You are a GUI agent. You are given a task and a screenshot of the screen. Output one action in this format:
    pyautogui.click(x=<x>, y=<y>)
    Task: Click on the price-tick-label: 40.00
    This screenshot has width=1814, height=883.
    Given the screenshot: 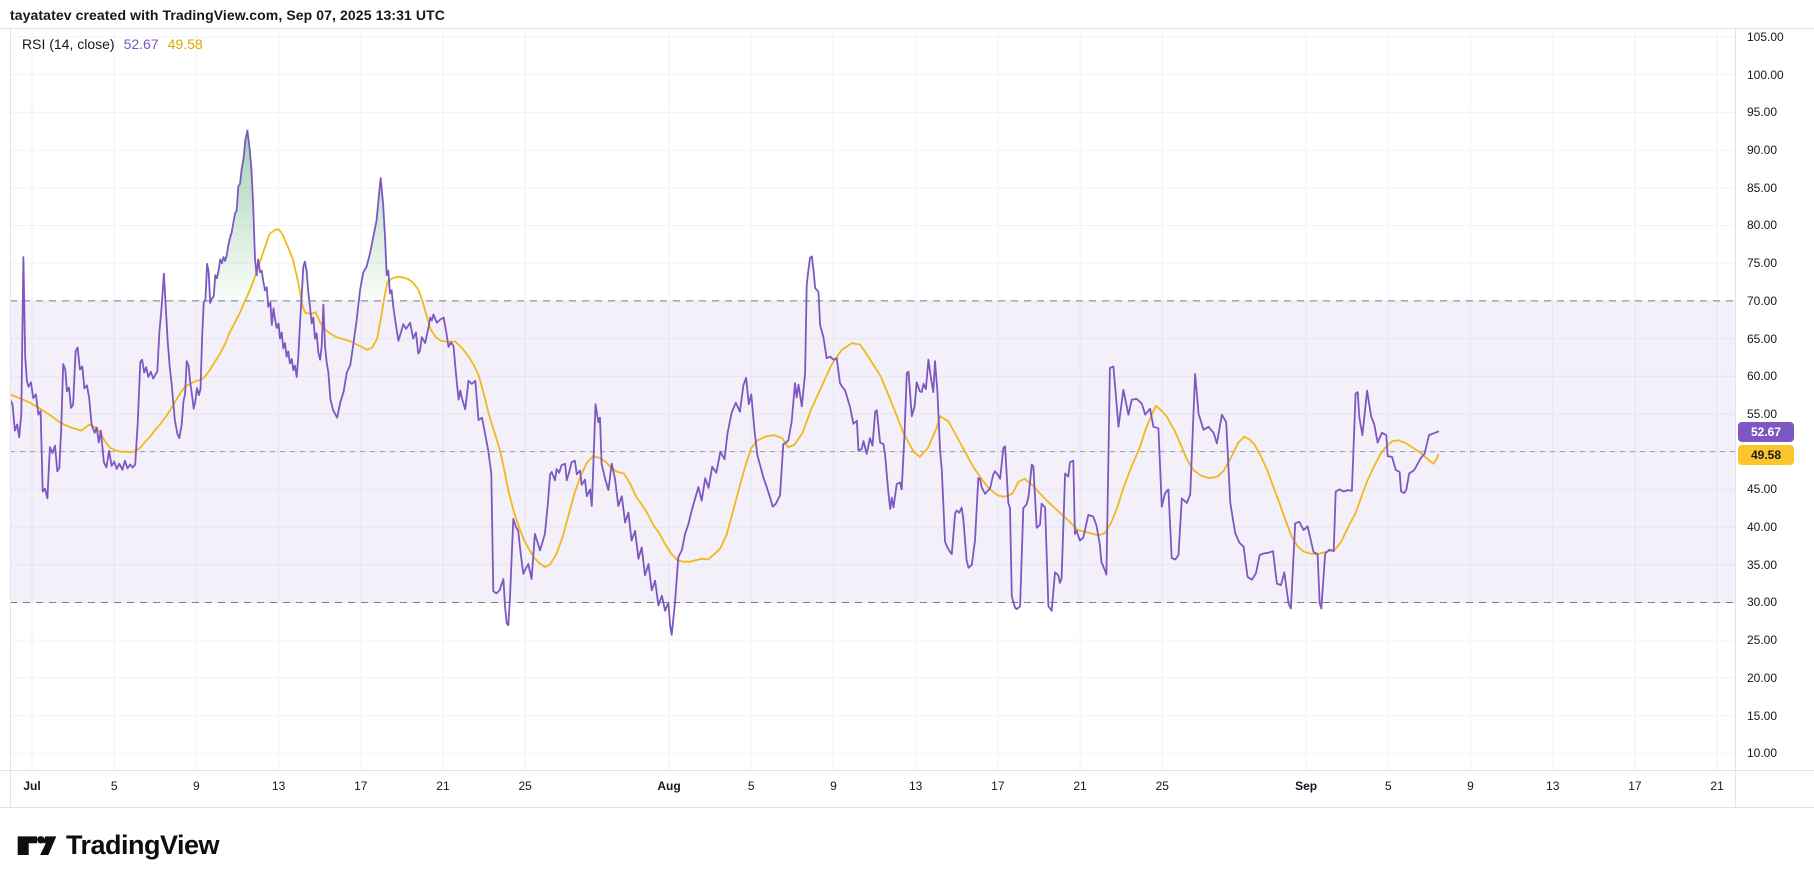 What is the action you would take?
    pyautogui.click(x=1762, y=527)
    